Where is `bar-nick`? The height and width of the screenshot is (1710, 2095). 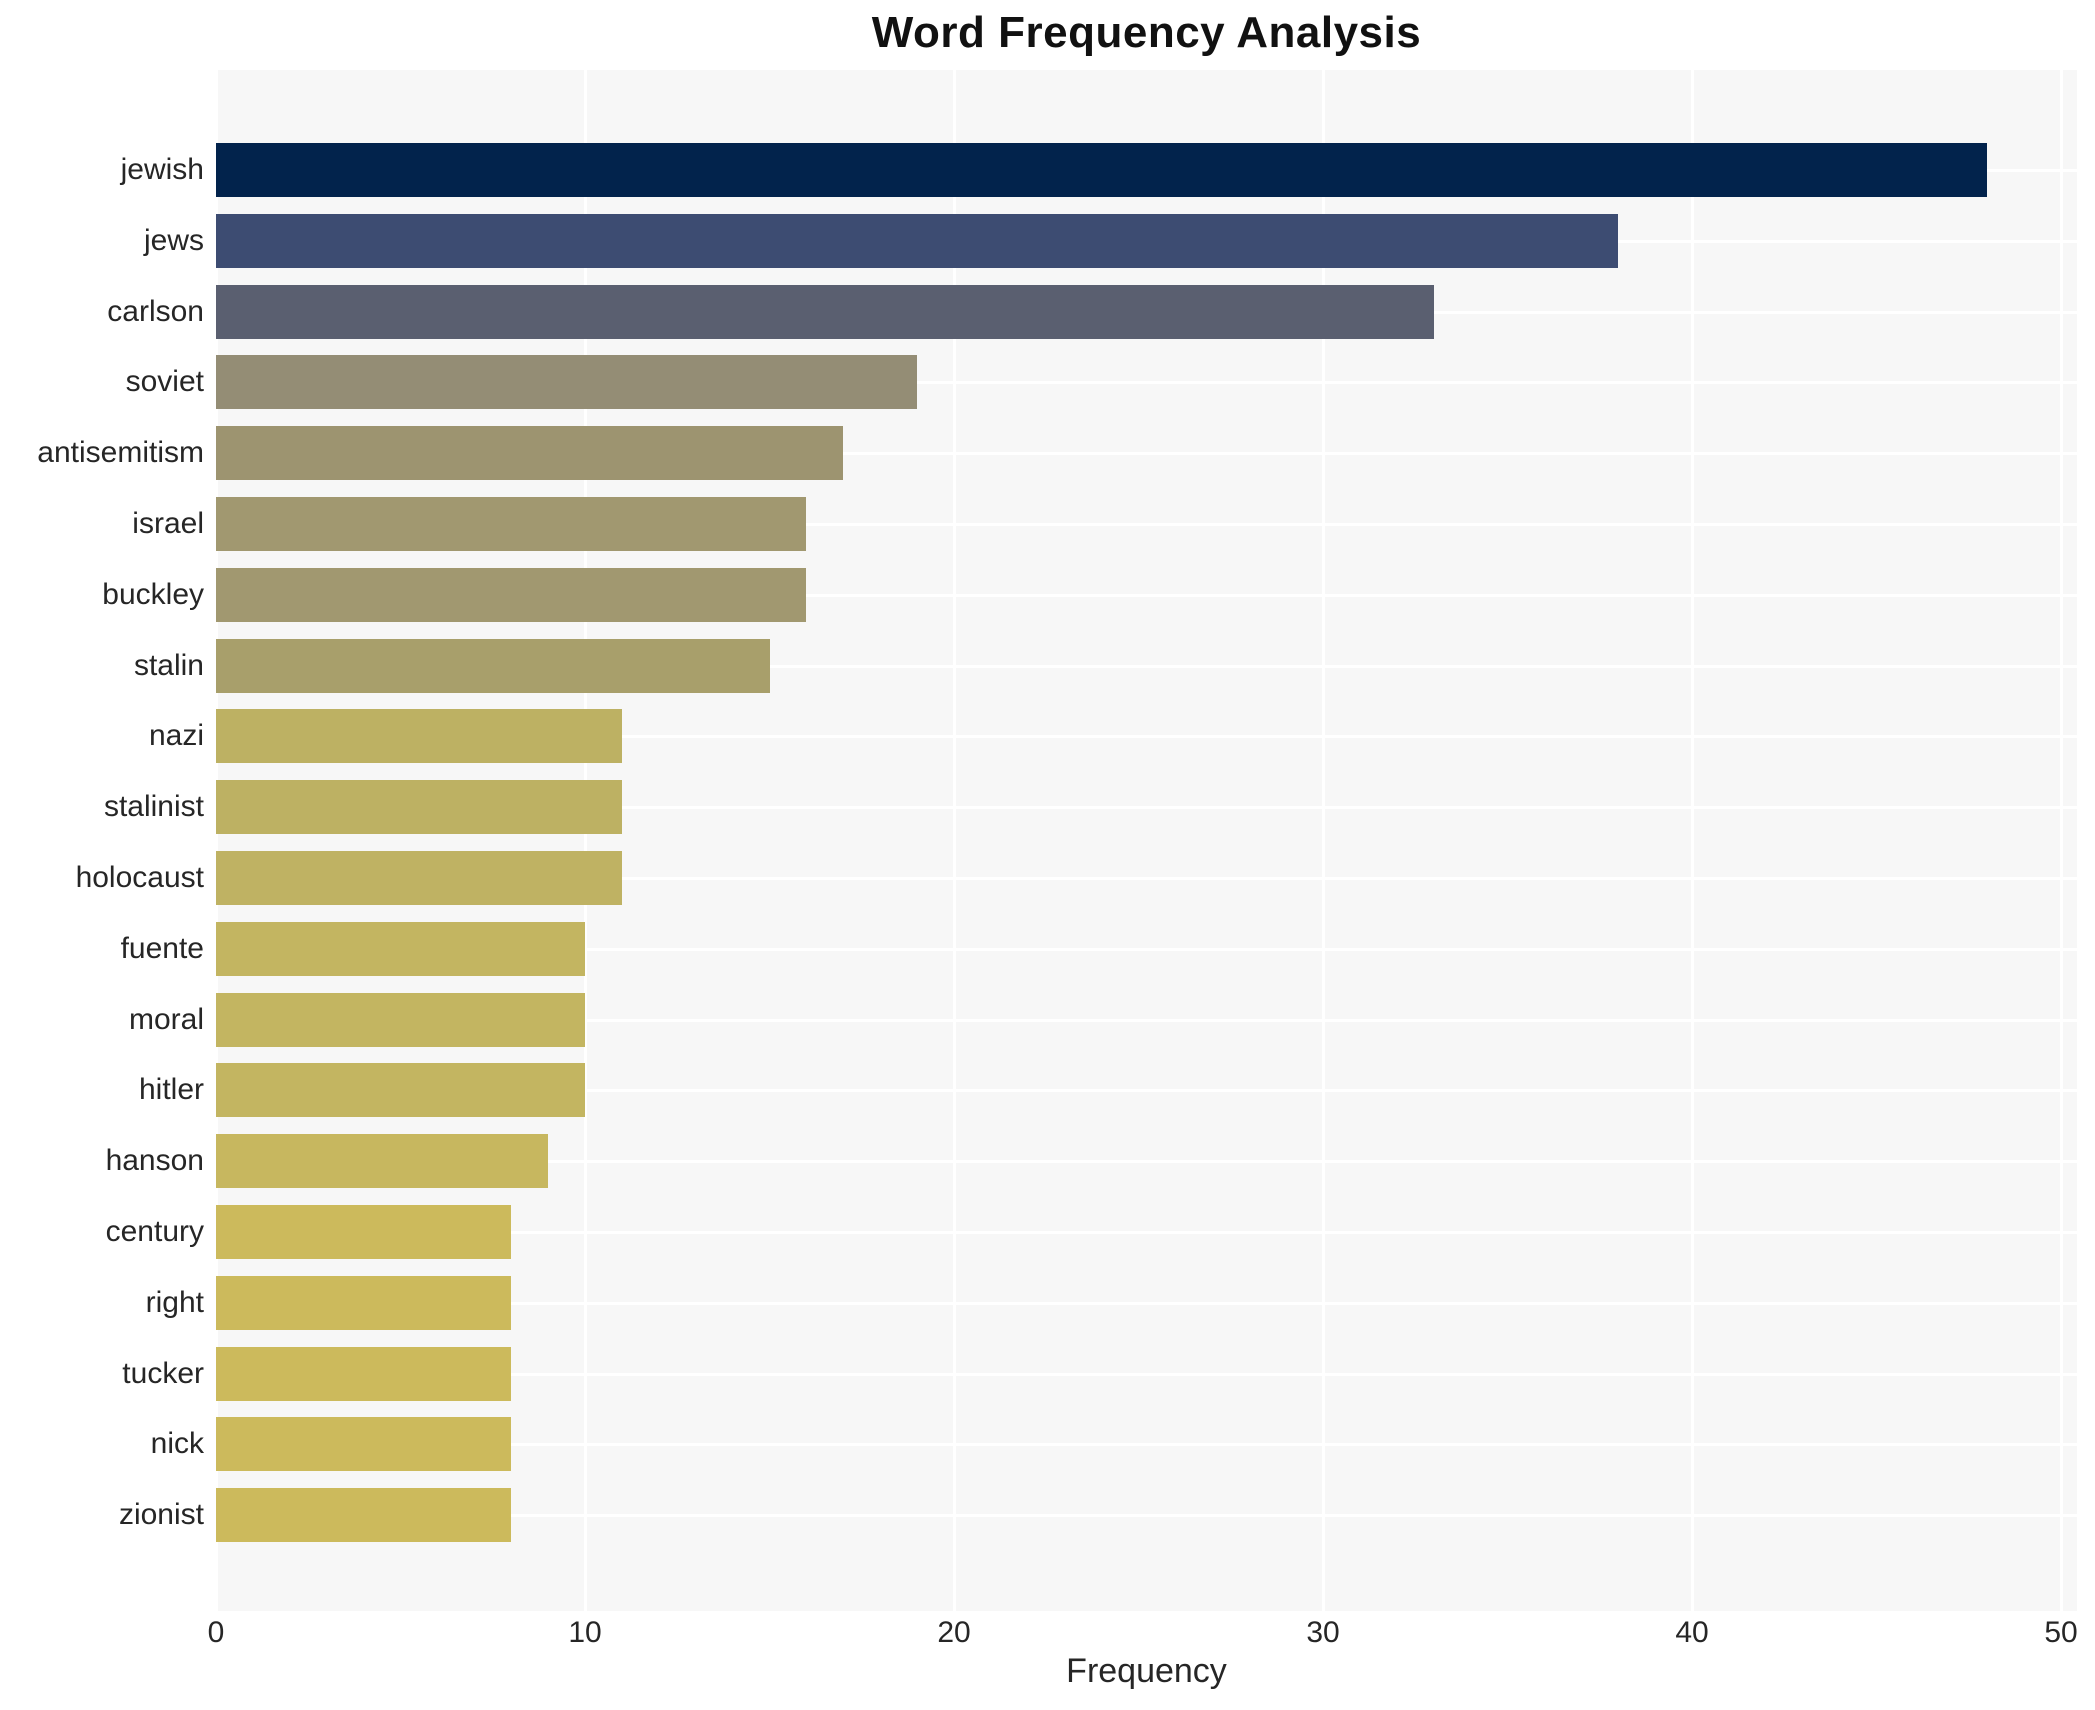 bar-nick is located at coordinates (364, 1444).